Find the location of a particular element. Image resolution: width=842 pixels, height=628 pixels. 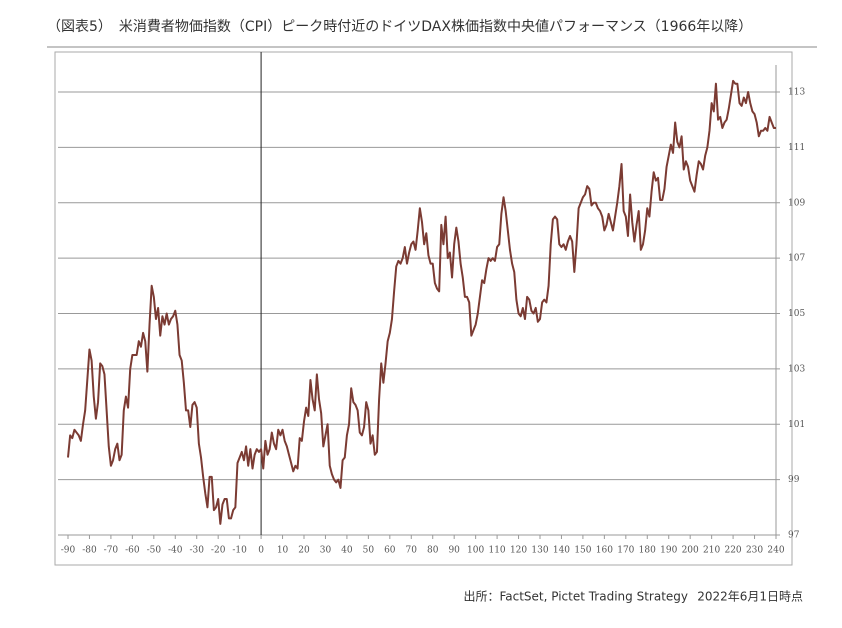

x-tick-label: 50 is located at coordinates (369, 551).